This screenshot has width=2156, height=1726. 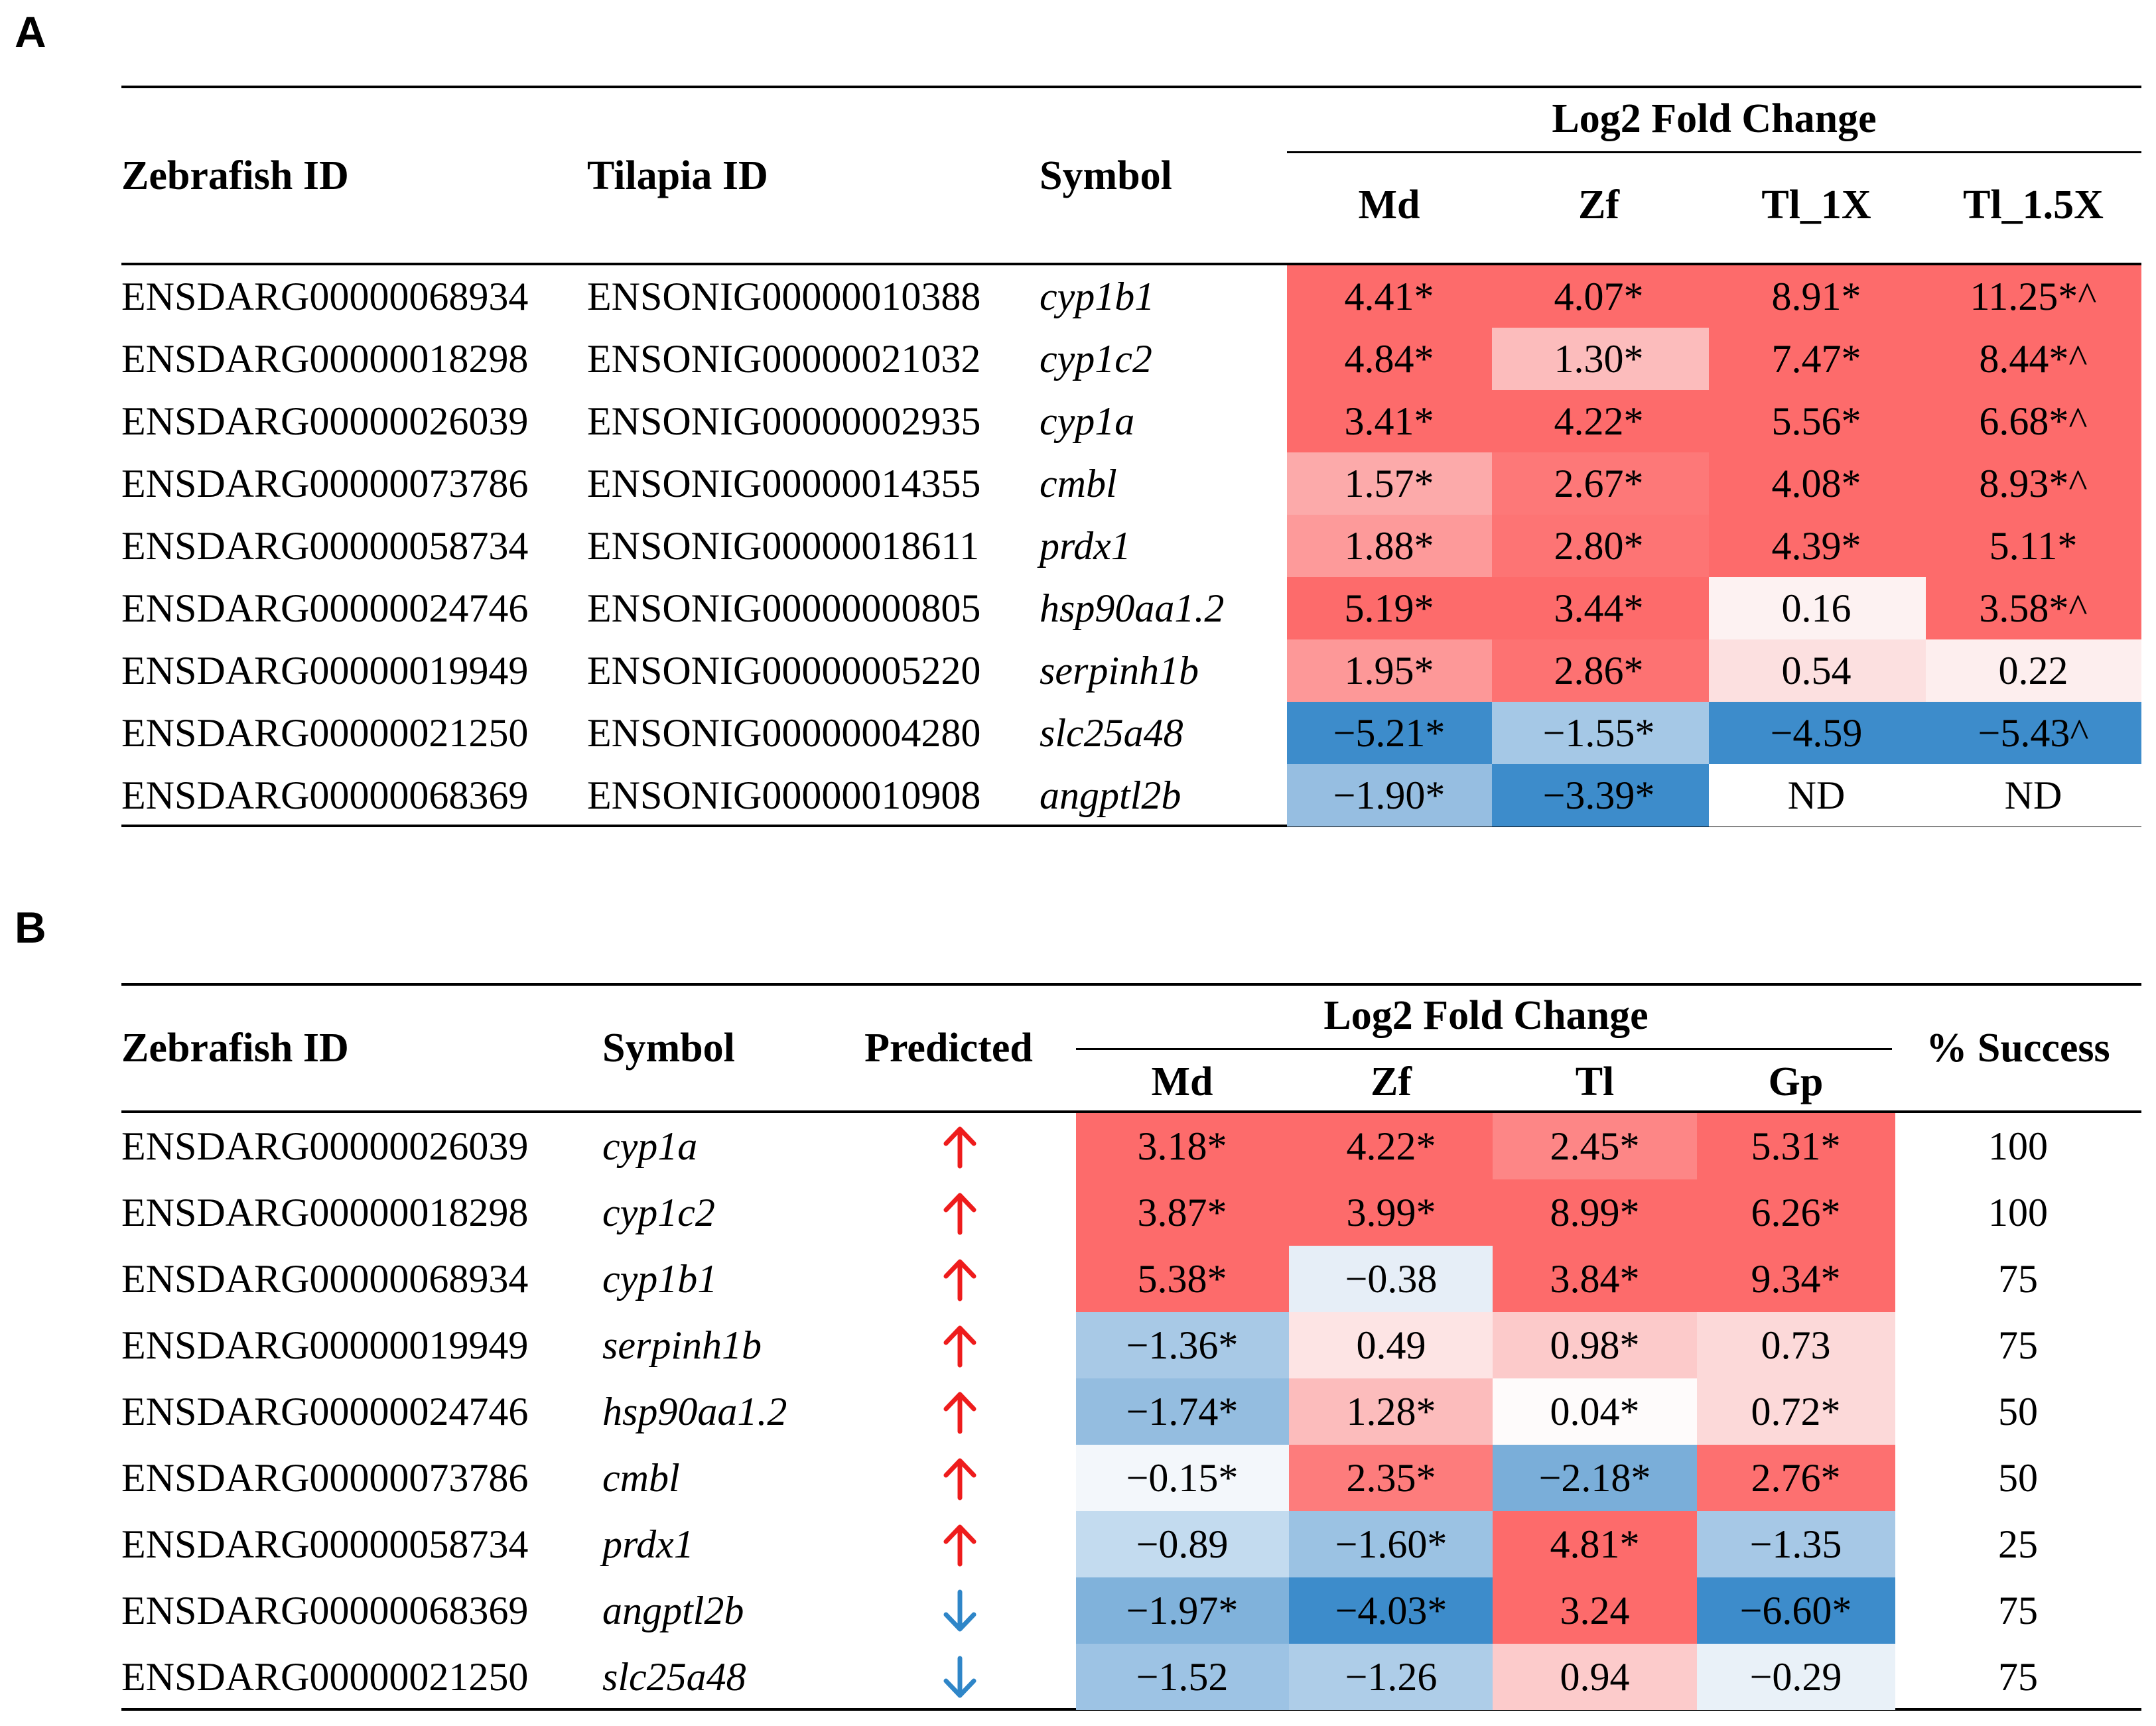 What do you see at coordinates (677, 175) in the screenshot?
I see `table-a-header-tilapia-id: Tilapia ID` at bounding box center [677, 175].